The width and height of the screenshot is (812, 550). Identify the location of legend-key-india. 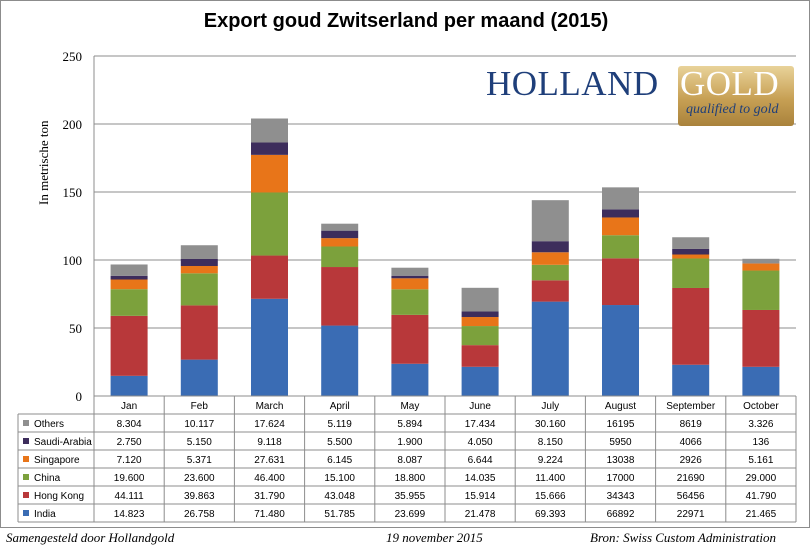
(26, 513).